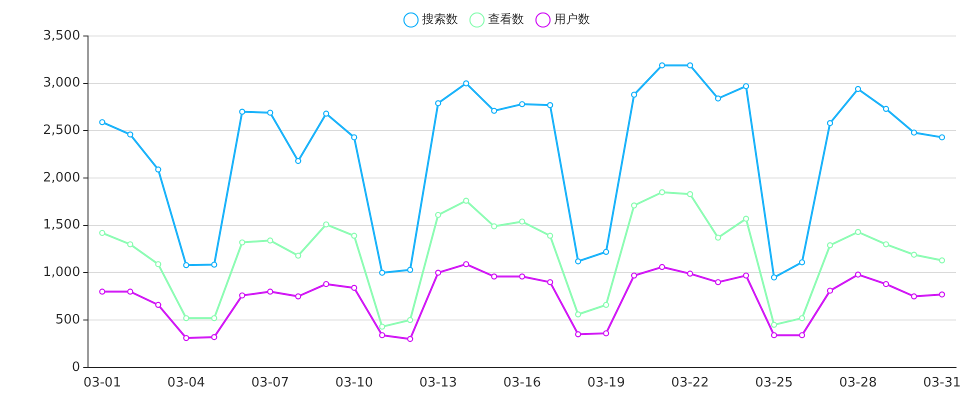  I want to click on x-tick-label: 03-04, so click(186, 383).